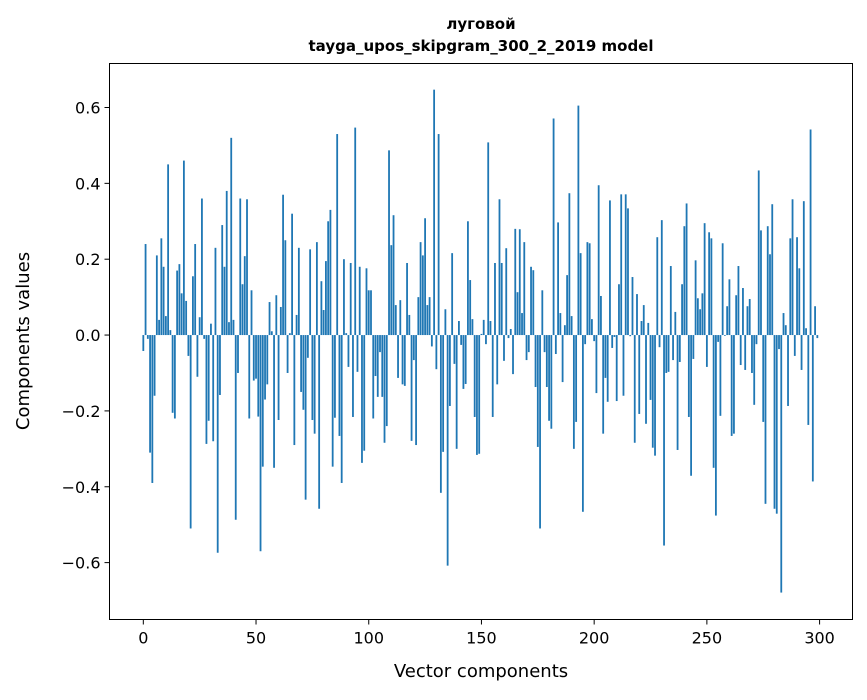 The height and width of the screenshot is (700, 867). What do you see at coordinates (86, 335) in the screenshot?
I see `y-axis: −0.6 −0.4 −0.2 0.0 0.2 0.4 0.6` at bounding box center [86, 335].